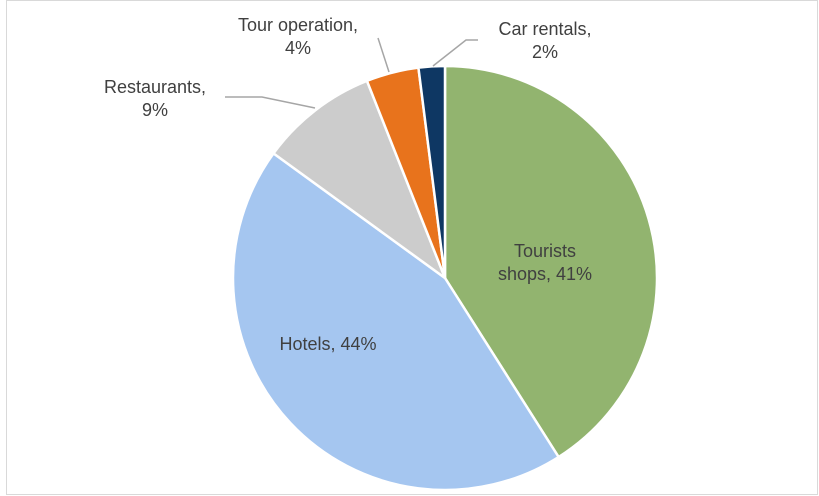  Describe the element at coordinates (328, 344) in the screenshot. I see `data-label: Hotels, 44%` at that location.